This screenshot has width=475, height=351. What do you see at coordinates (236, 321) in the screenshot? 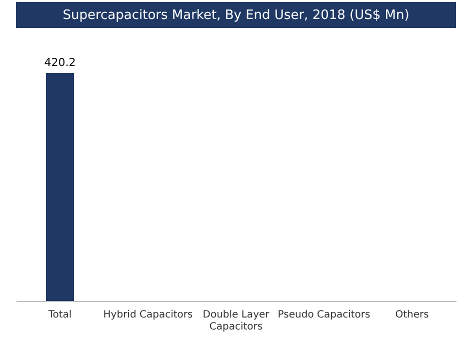
I see `x-tick-label: Double Layer Capacitors` at bounding box center [236, 321].